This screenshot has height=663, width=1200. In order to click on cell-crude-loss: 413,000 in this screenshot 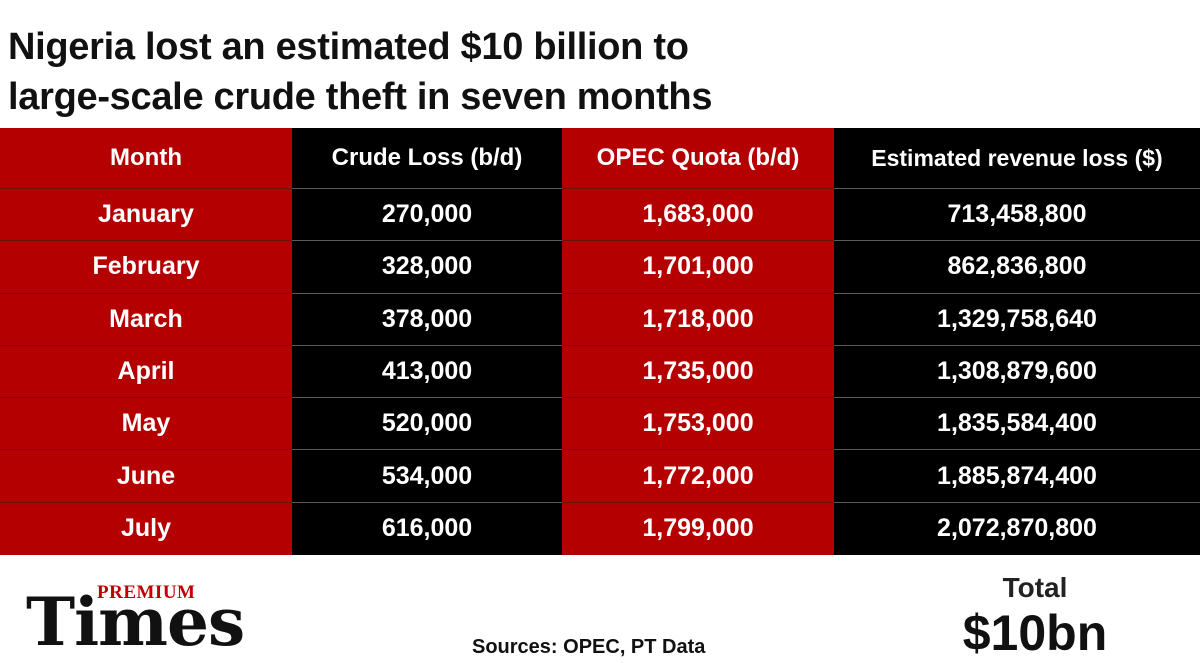, I will do `click(427, 372)`.